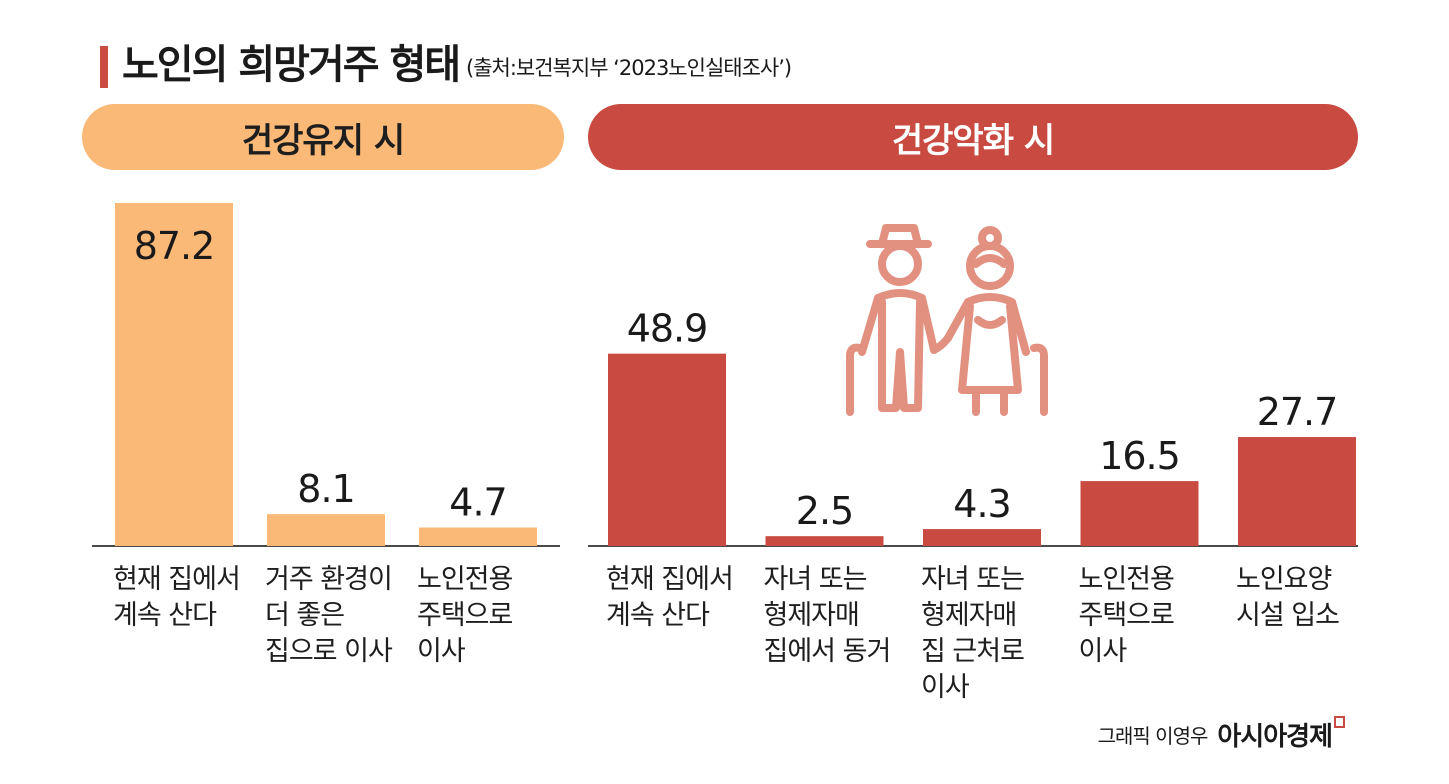  I want to click on credit-artist: 그래픽 이영우, so click(1153, 736).